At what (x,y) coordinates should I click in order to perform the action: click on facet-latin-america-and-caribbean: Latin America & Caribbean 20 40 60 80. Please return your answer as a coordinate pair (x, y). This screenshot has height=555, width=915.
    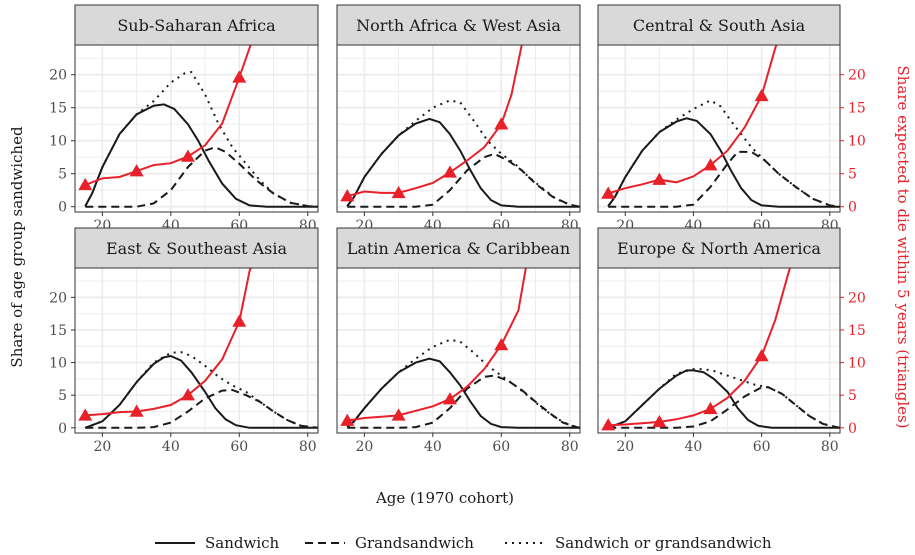
    Looking at the image, I should click on (458, 341).